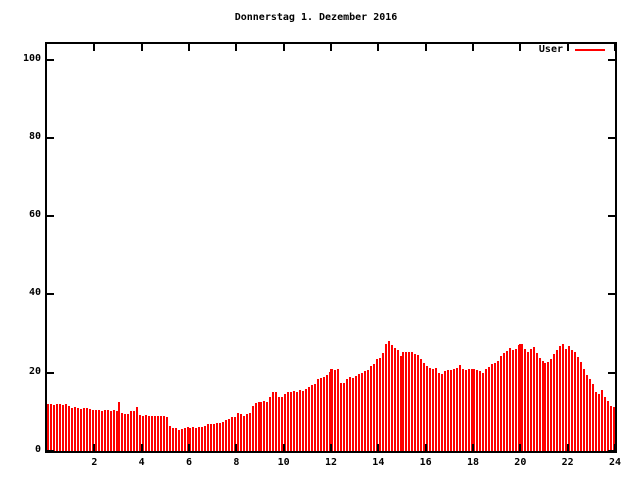 This screenshot has width=640, height=480. Describe the element at coordinates (590, 50) in the screenshot. I see `legend-line-sample` at that location.